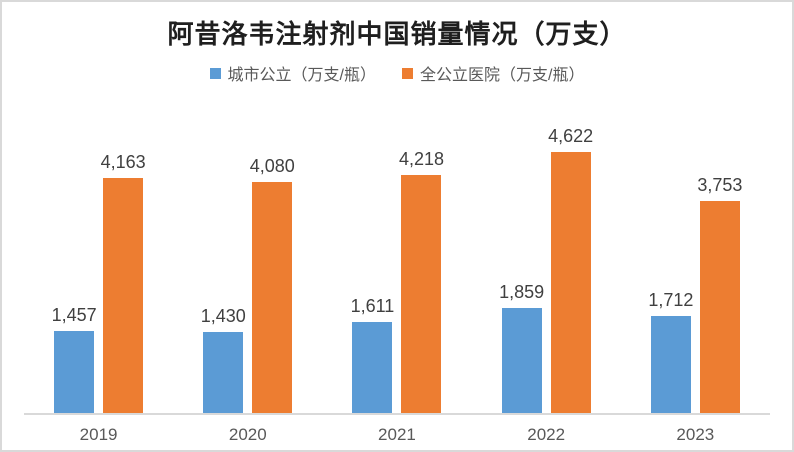 This screenshot has height=452, width=794. What do you see at coordinates (670, 364) in the screenshot?
I see `bar-city-public-2023` at bounding box center [670, 364].